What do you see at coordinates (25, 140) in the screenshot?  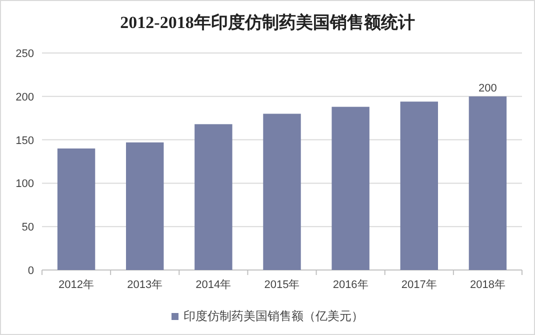 I see `y-tick-label: 150` at bounding box center [25, 140].